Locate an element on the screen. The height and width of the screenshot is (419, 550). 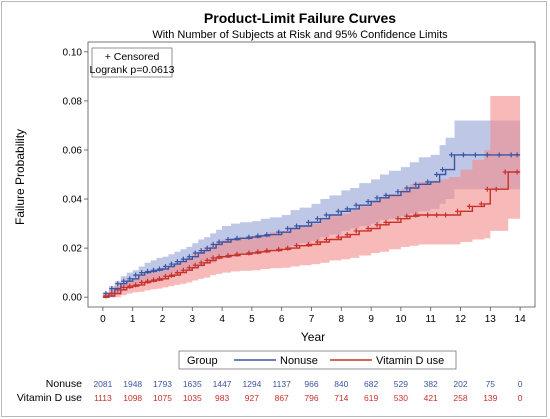
at-risk-value: 0 is located at coordinates (520, 398).